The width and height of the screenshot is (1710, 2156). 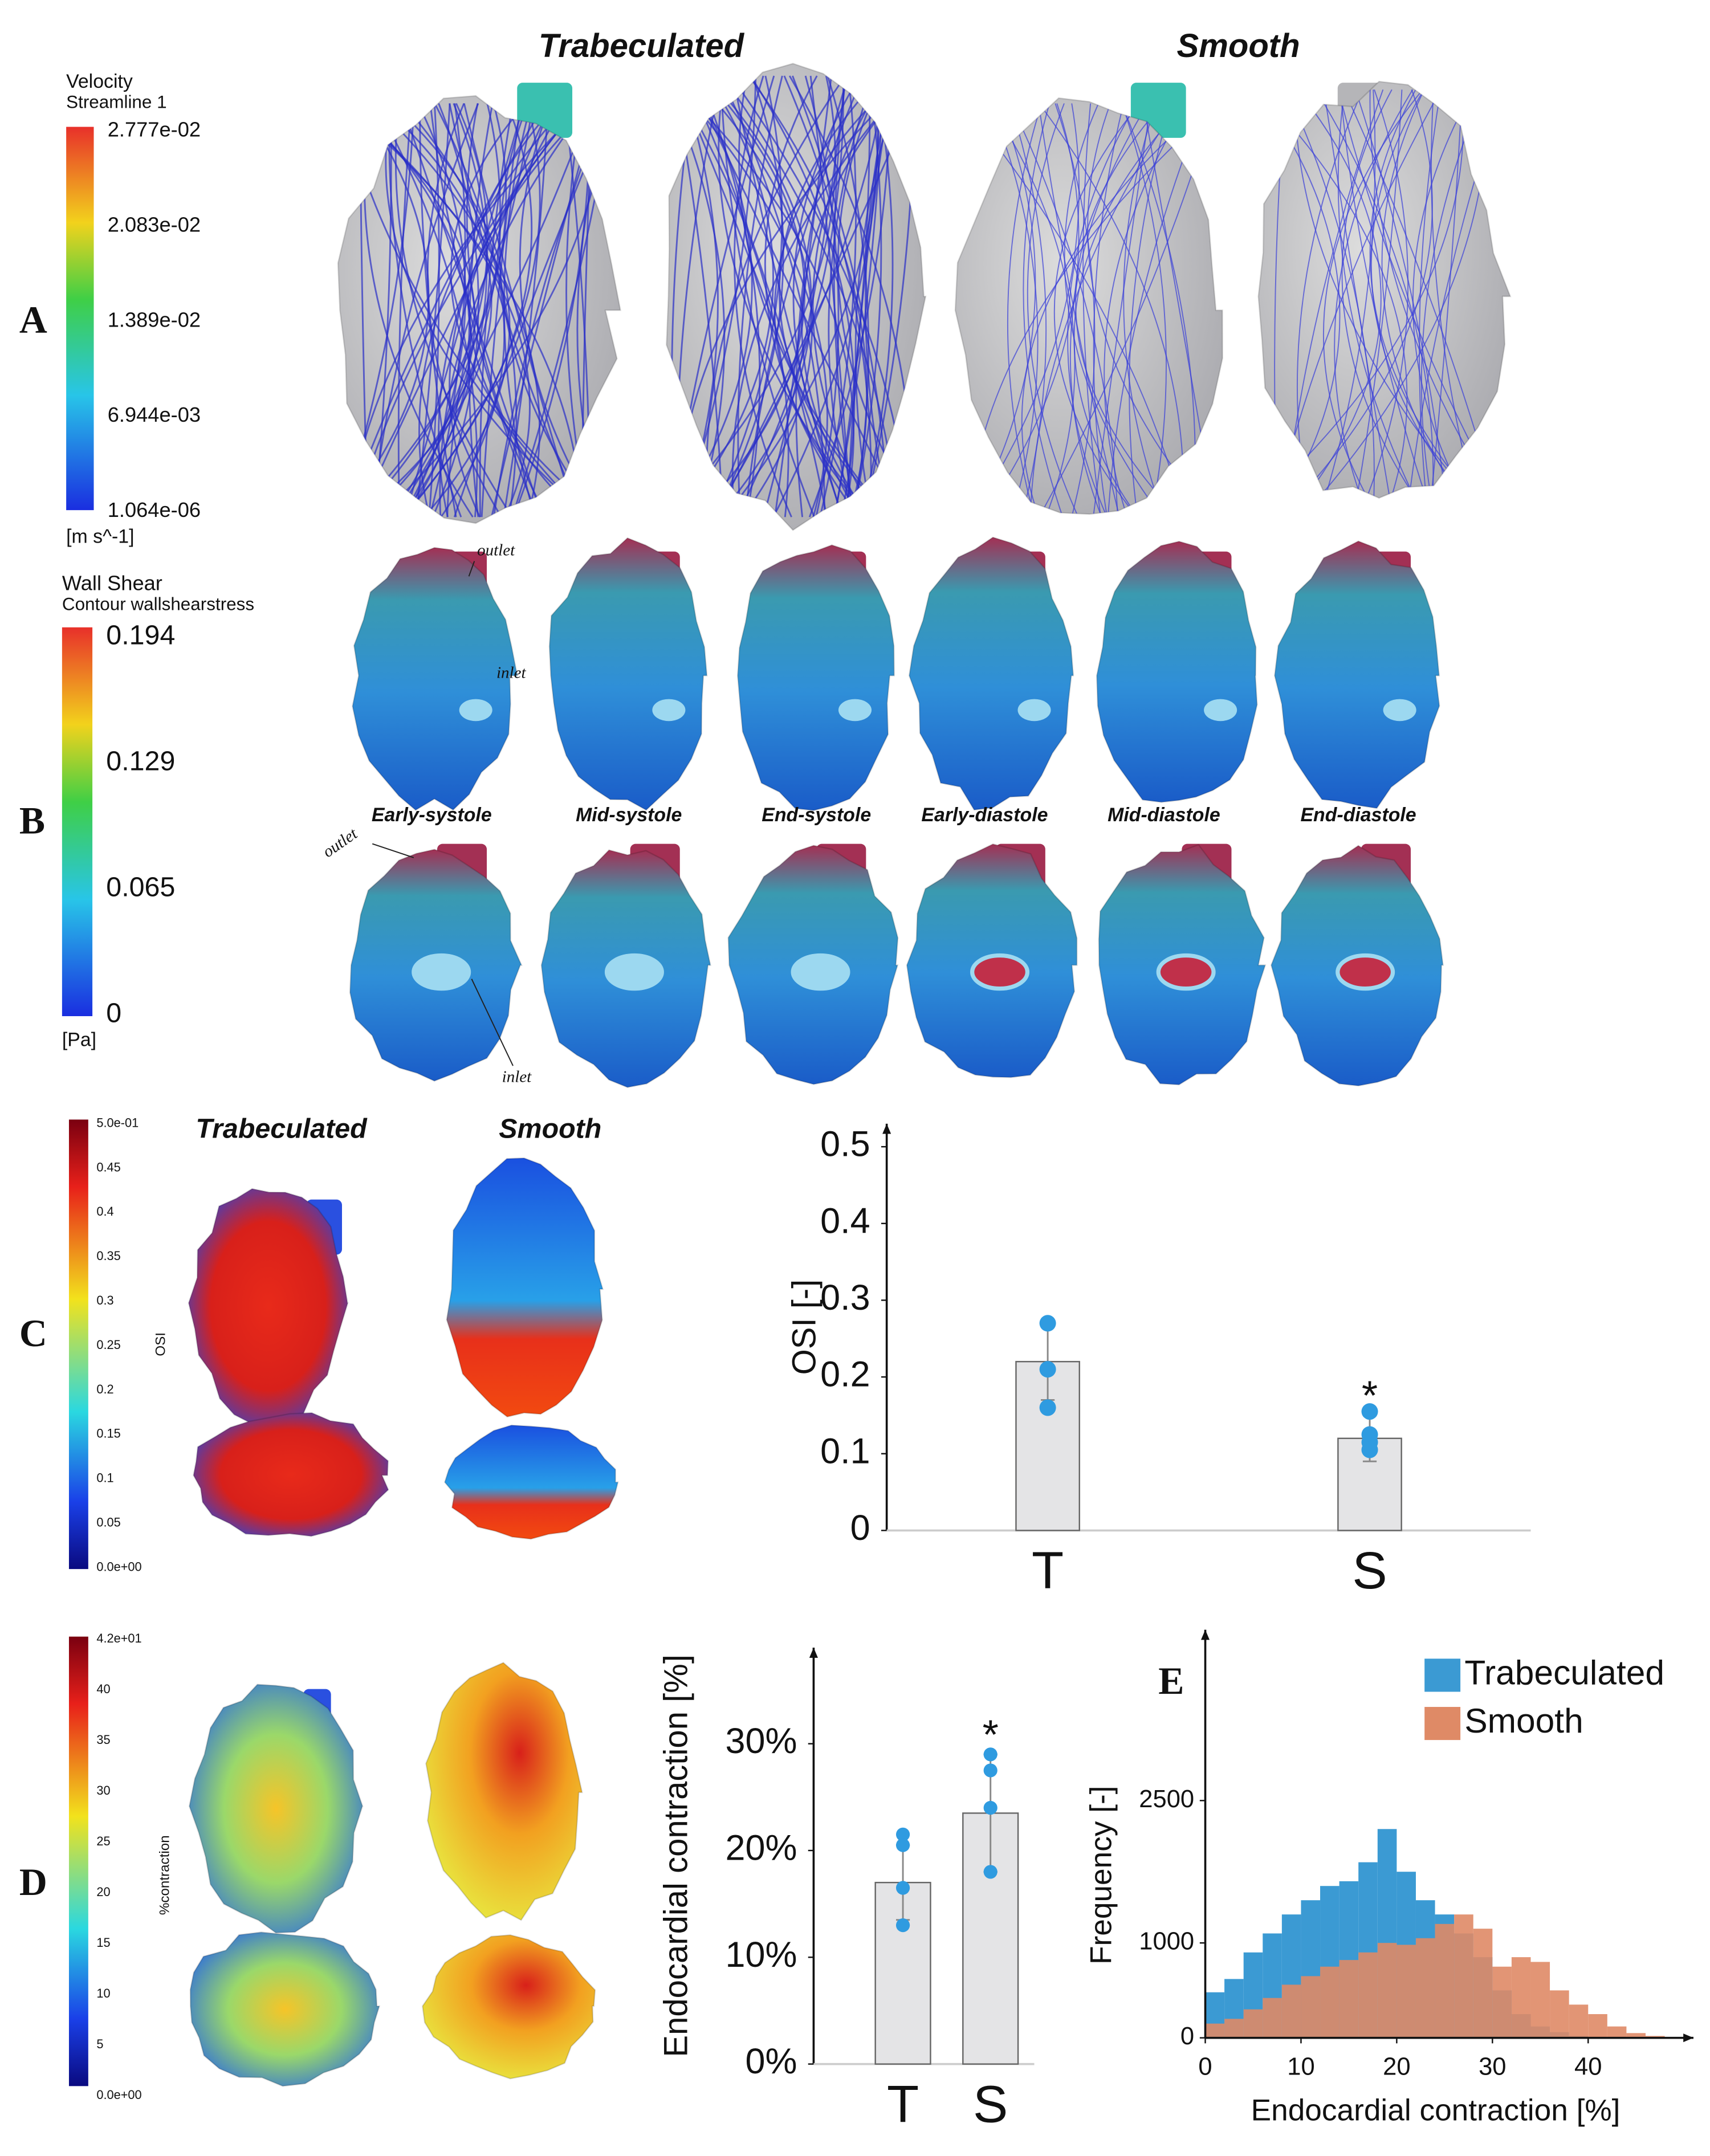 I want to click on y-axis-label: Endocardial contraction [%], so click(x=676, y=1855).